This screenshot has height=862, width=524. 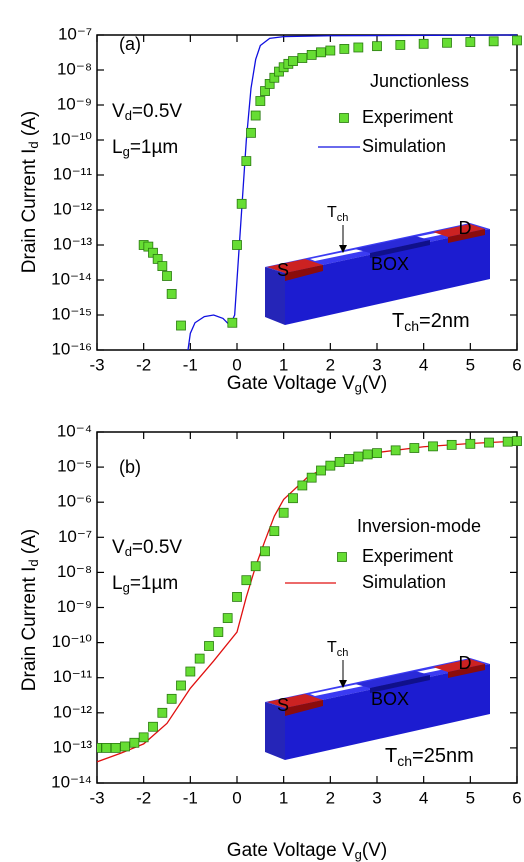 I want to click on condition-label-part: g, so click(x=126, y=151).